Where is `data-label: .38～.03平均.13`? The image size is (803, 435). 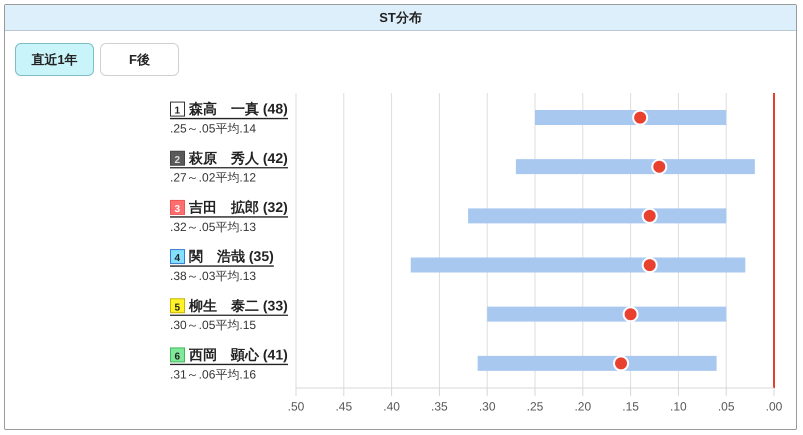 data-label: .38～.03平均.13 is located at coordinates (213, 276).